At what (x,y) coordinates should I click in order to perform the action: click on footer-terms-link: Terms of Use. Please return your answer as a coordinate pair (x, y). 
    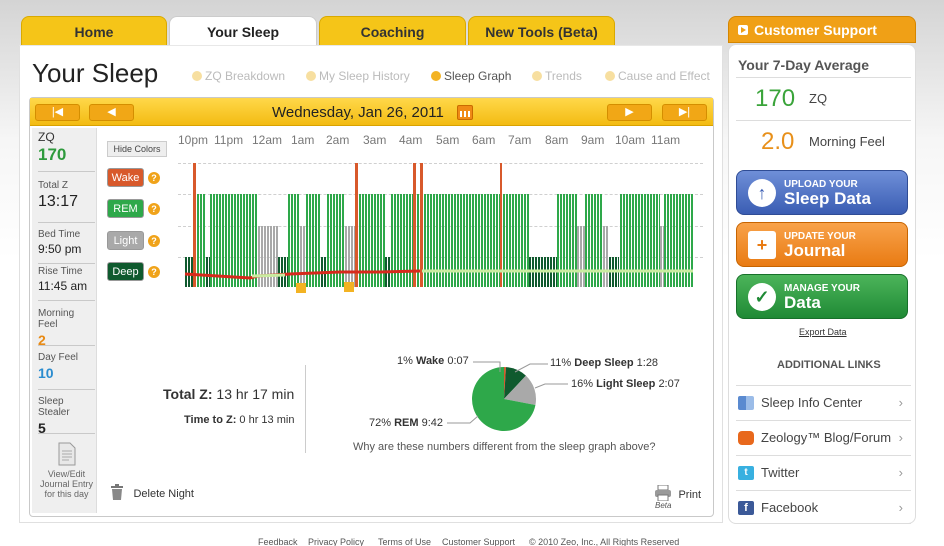
    Looking at the image, I should click on (405, 541).